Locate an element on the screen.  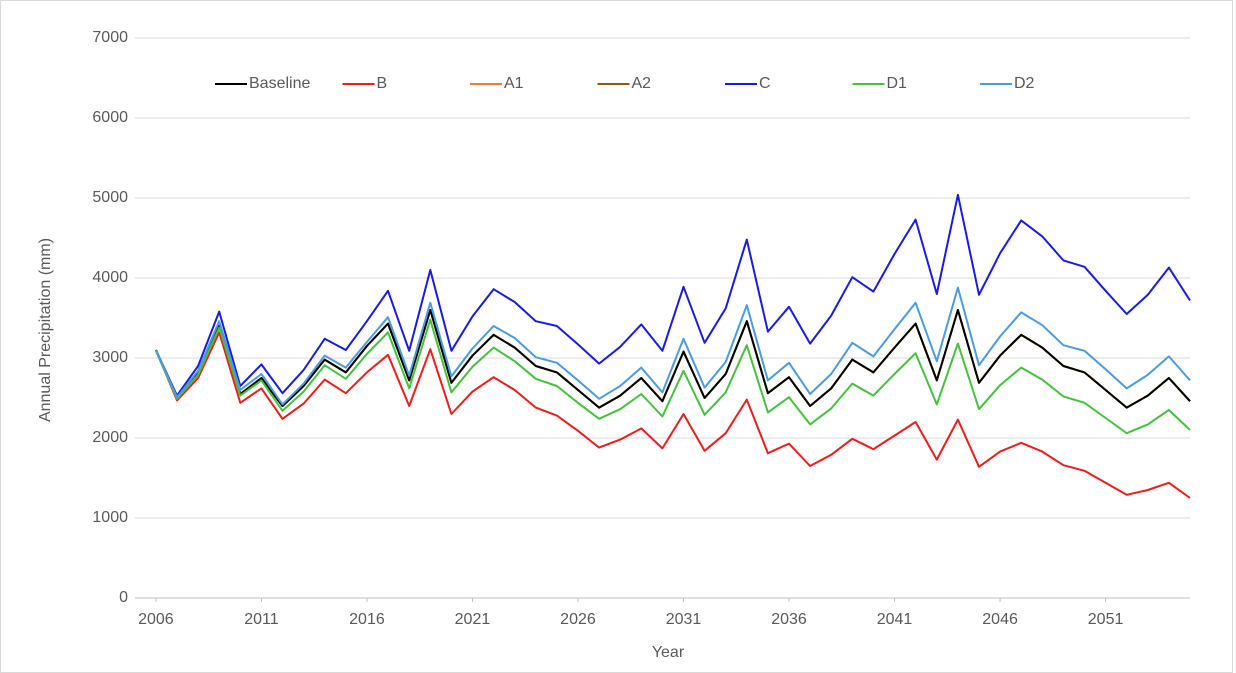
x-tick-label: 2026 is located at coordinates (578, 619).